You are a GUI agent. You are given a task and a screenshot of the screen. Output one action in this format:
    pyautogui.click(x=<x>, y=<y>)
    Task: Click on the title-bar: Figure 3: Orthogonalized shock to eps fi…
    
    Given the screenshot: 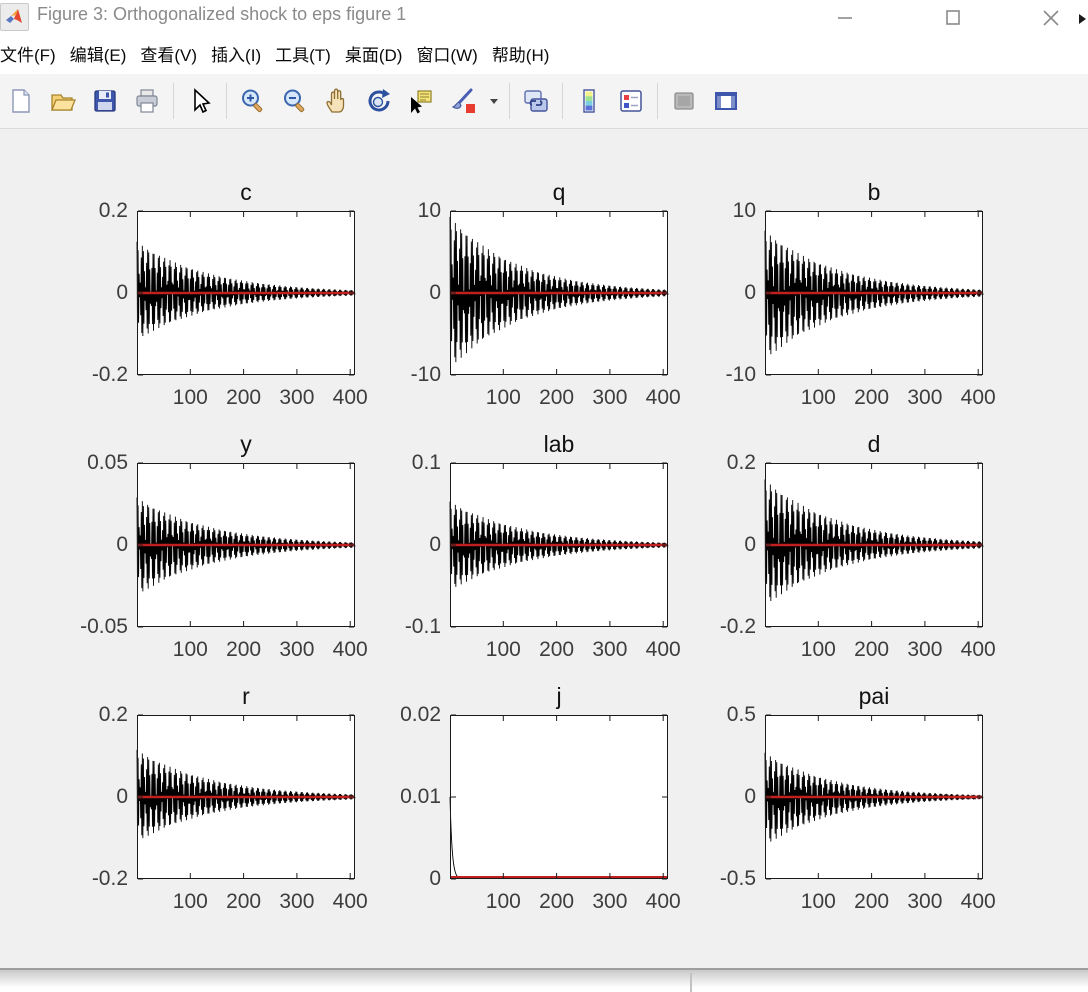 What is the action you would take?
    pyautogui.click(x=544, y=16)
    